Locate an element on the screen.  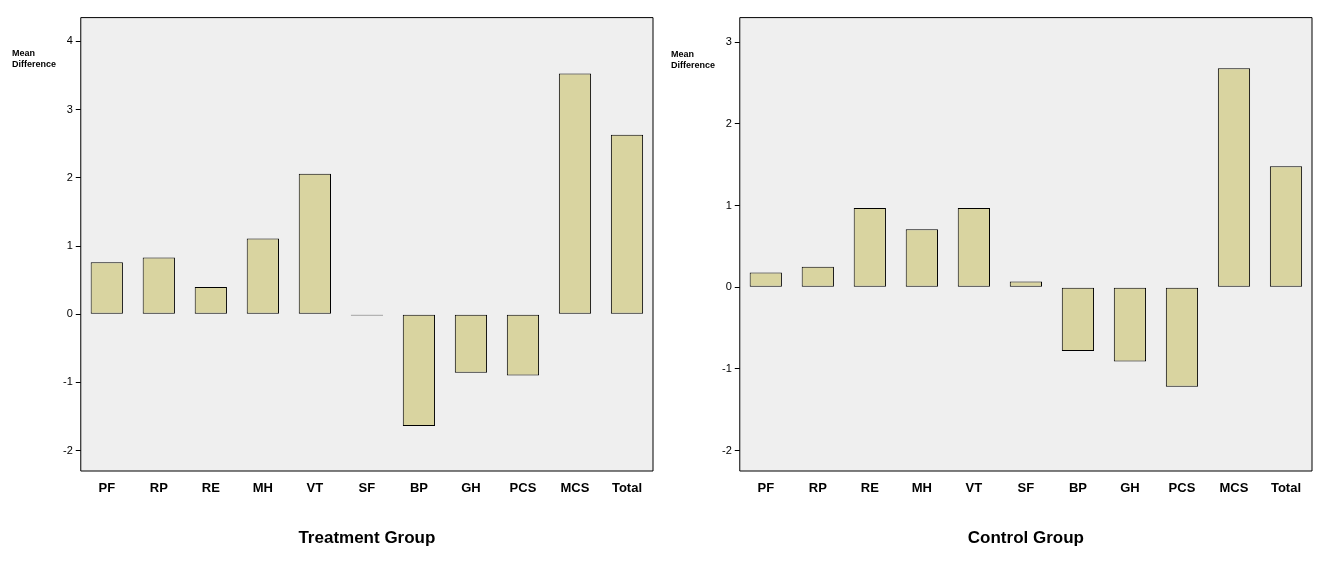
x-axis-title: Control Group is located at coordinates (1025, 538).